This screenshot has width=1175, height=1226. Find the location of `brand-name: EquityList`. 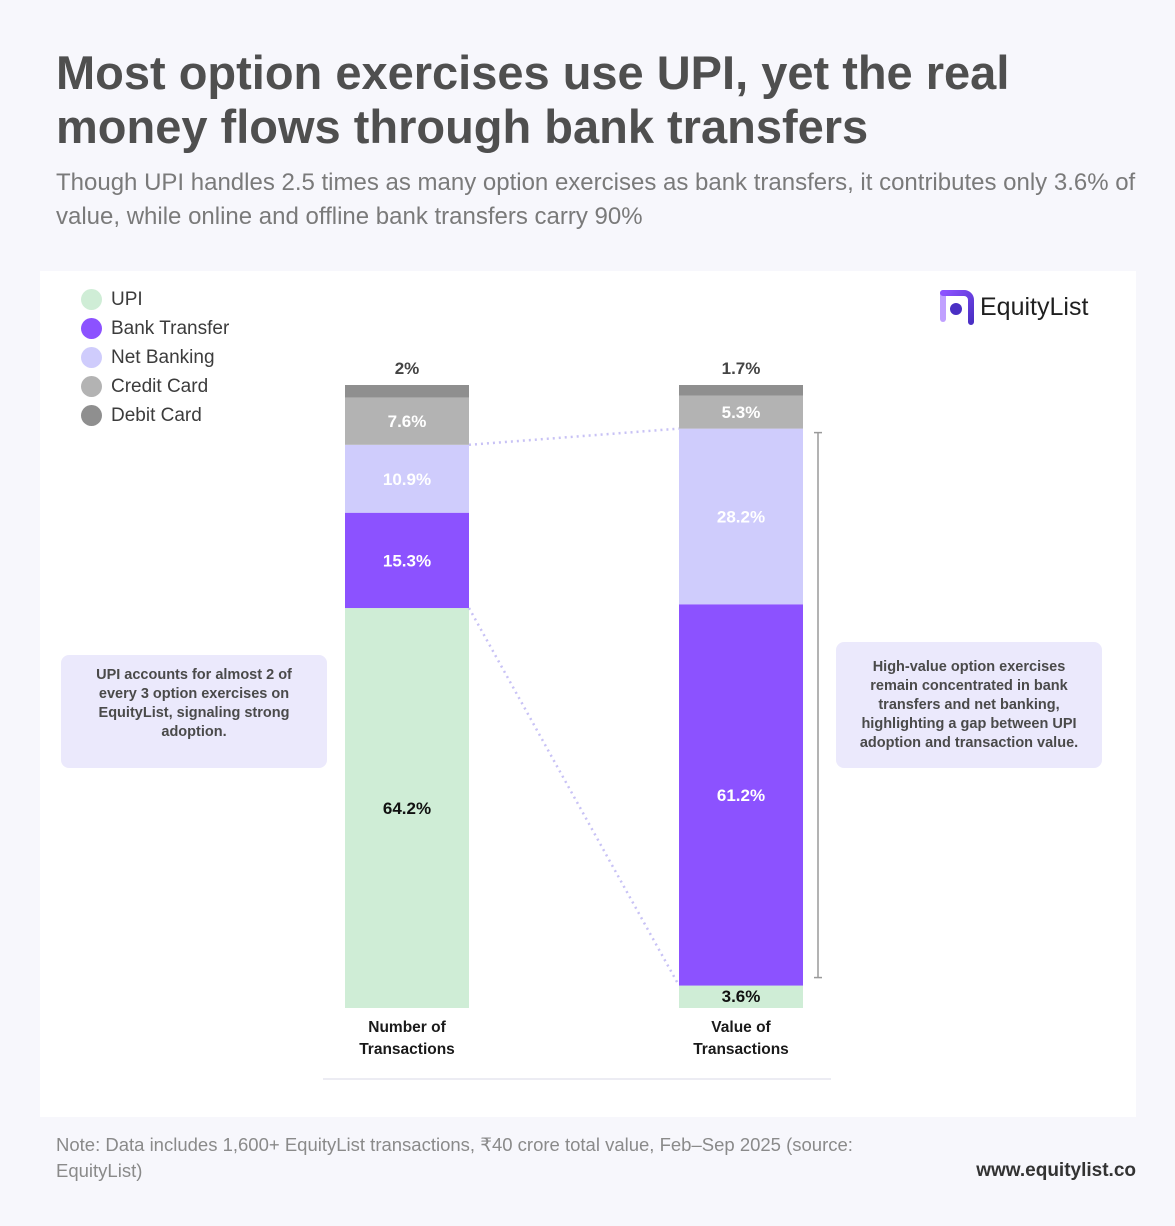

brand-name: EquityList is located at coordinates (1034, 306).